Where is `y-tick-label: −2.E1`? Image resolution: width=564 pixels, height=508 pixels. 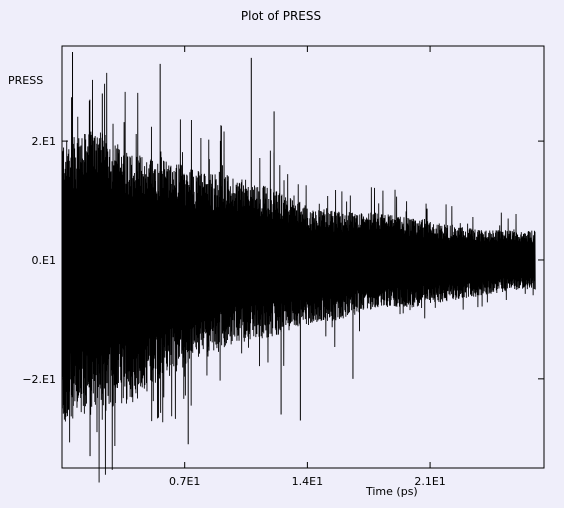 y-tick-label: −2.E1 is located at coordinates (39, 379).